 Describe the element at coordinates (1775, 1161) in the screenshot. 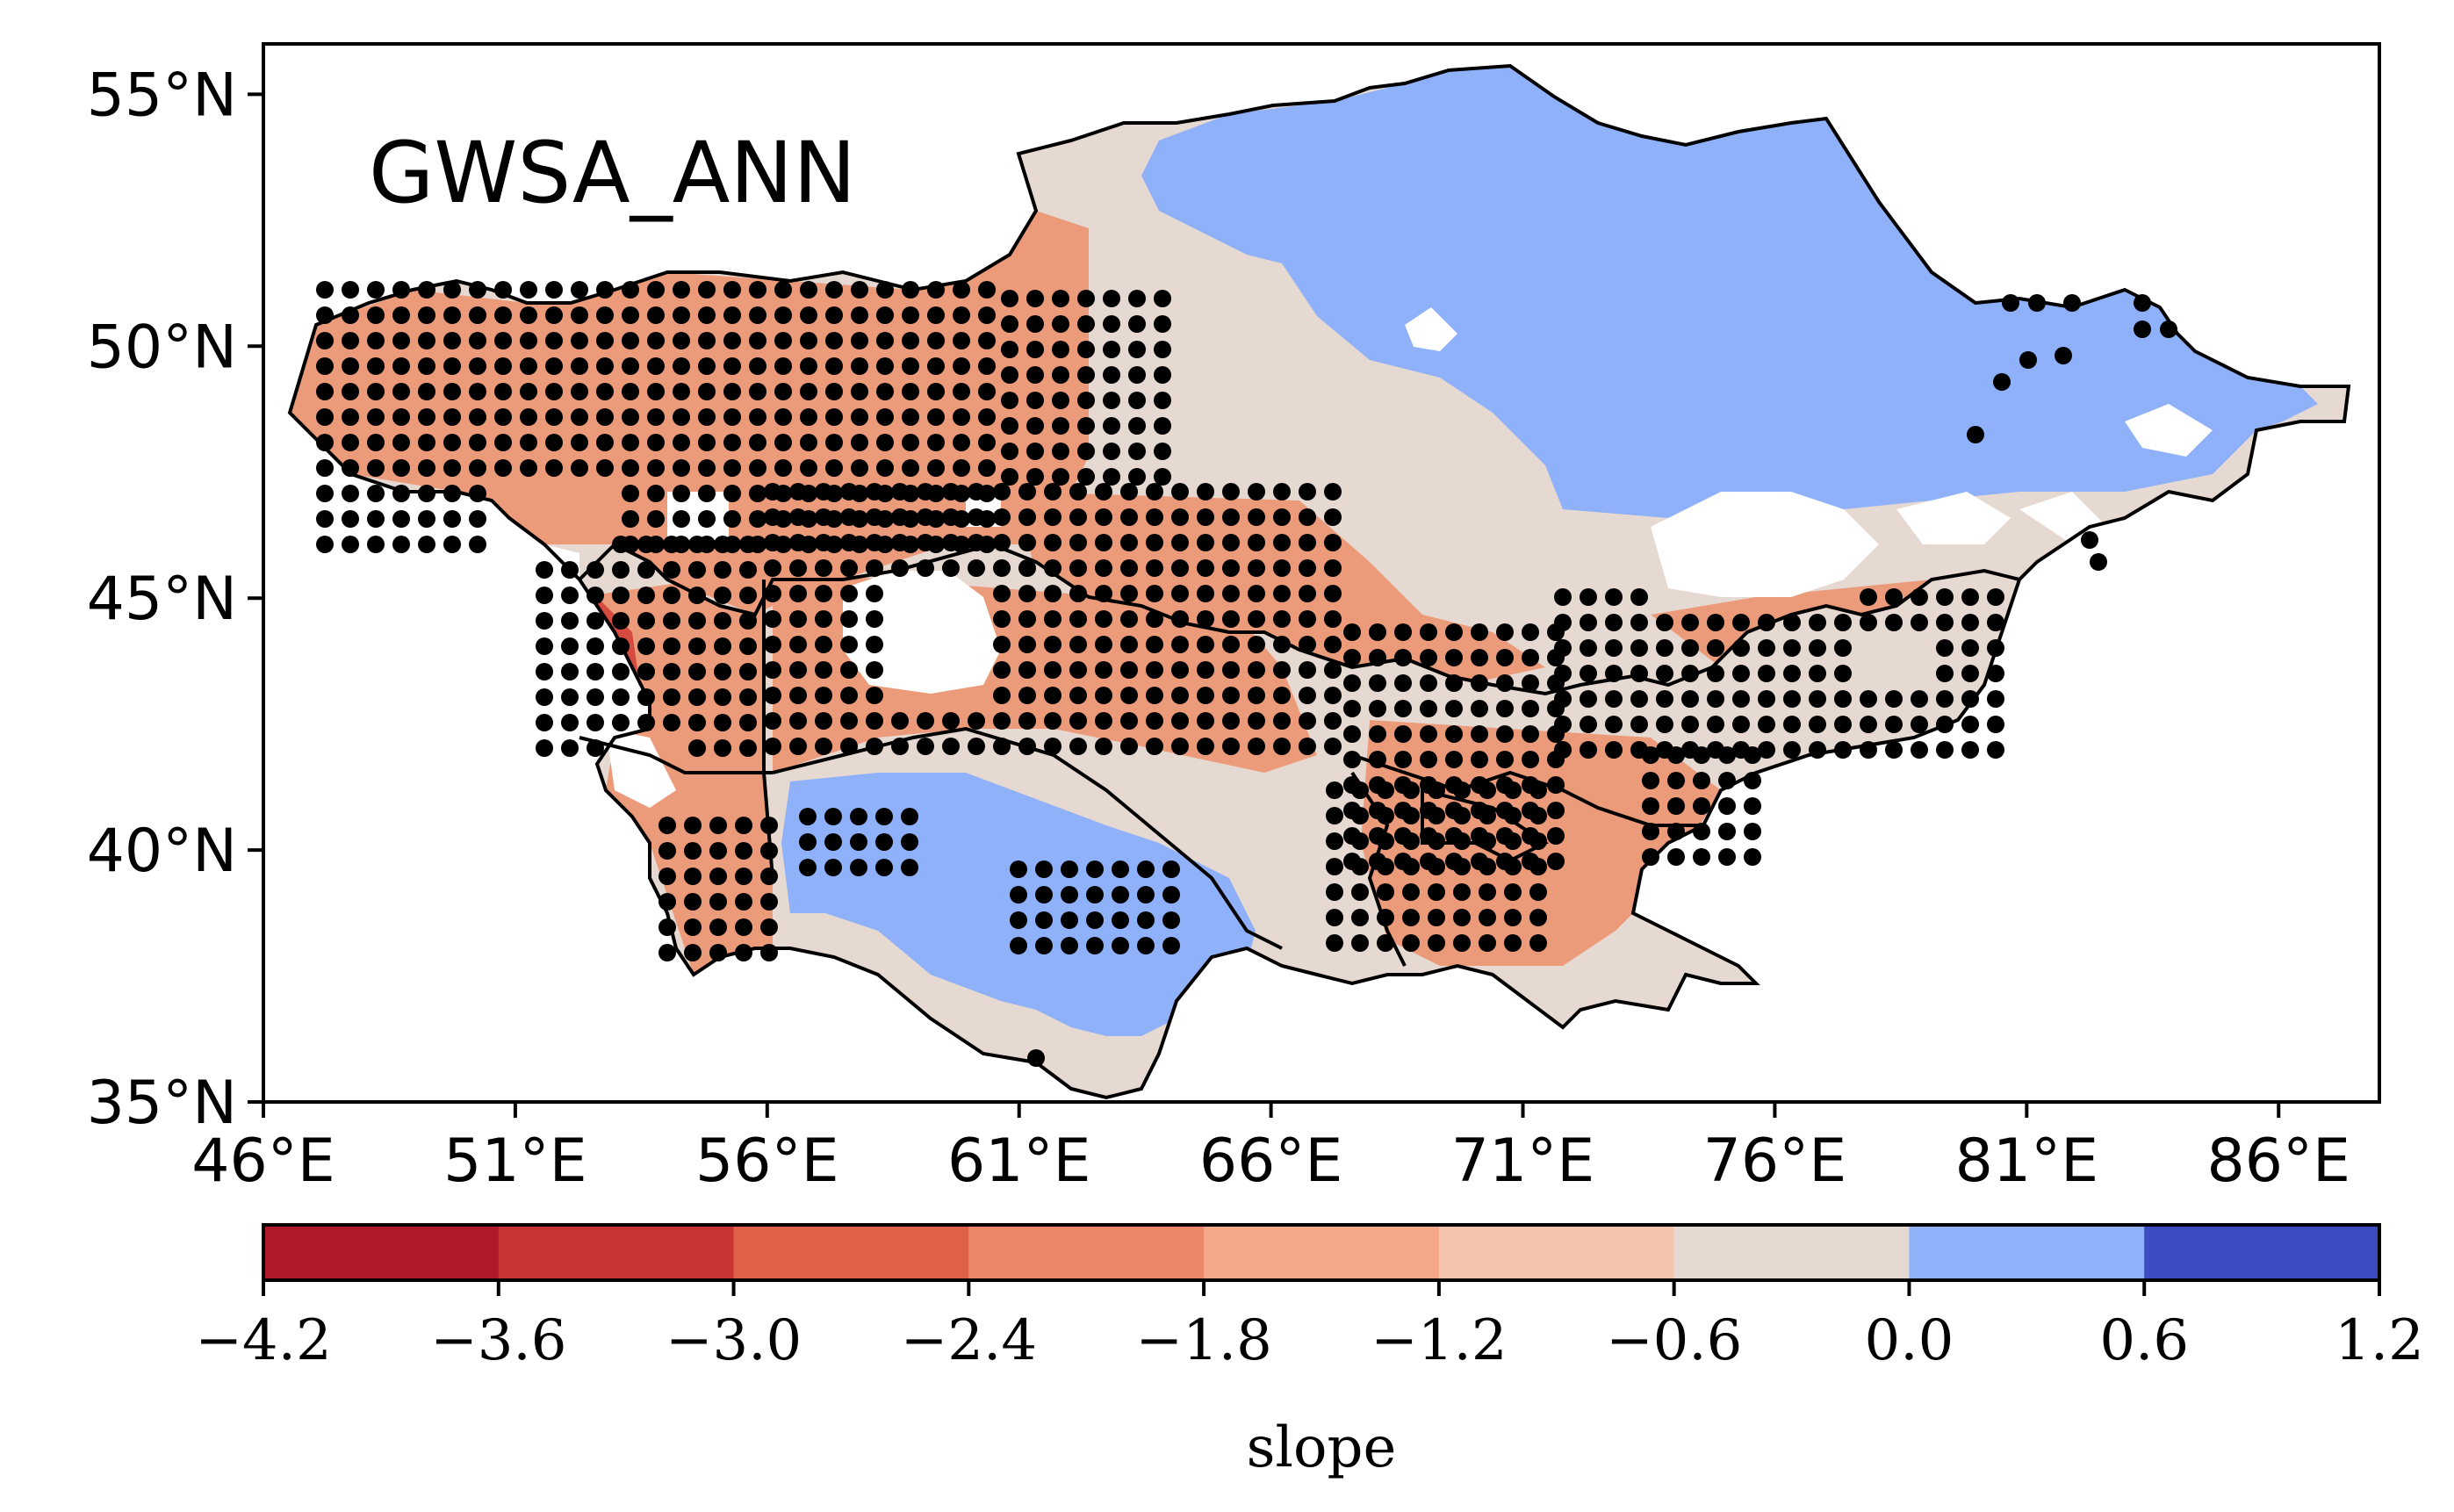

I see `lon-tick-label: 76°E` at that location.